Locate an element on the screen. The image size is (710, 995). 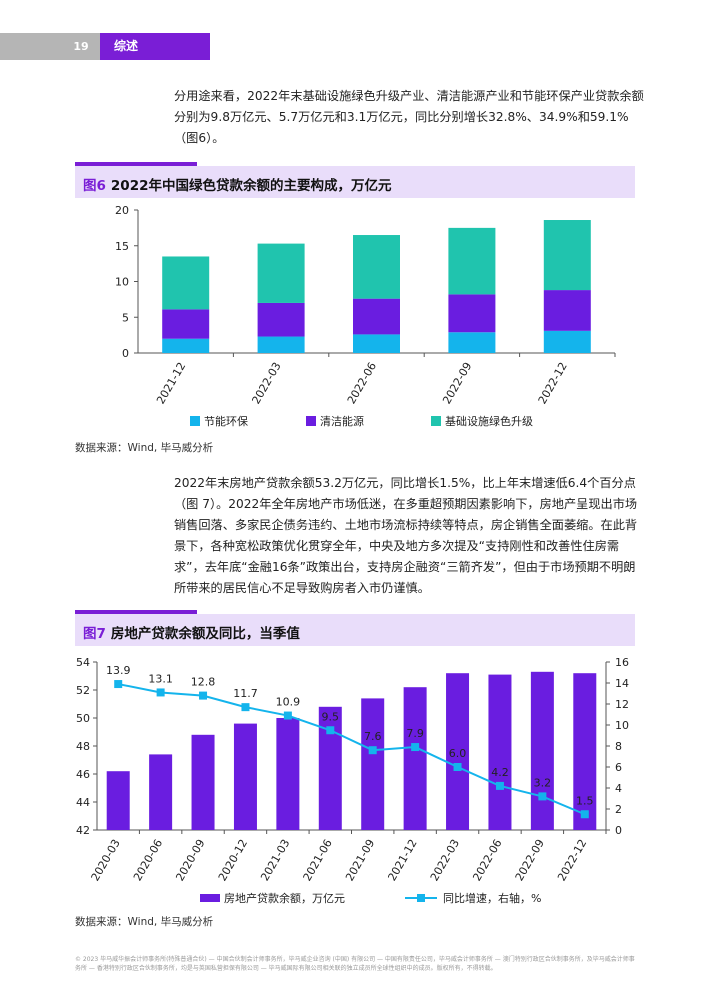
figure7-data-label: 10.9 is located at coordinates (288, 702).